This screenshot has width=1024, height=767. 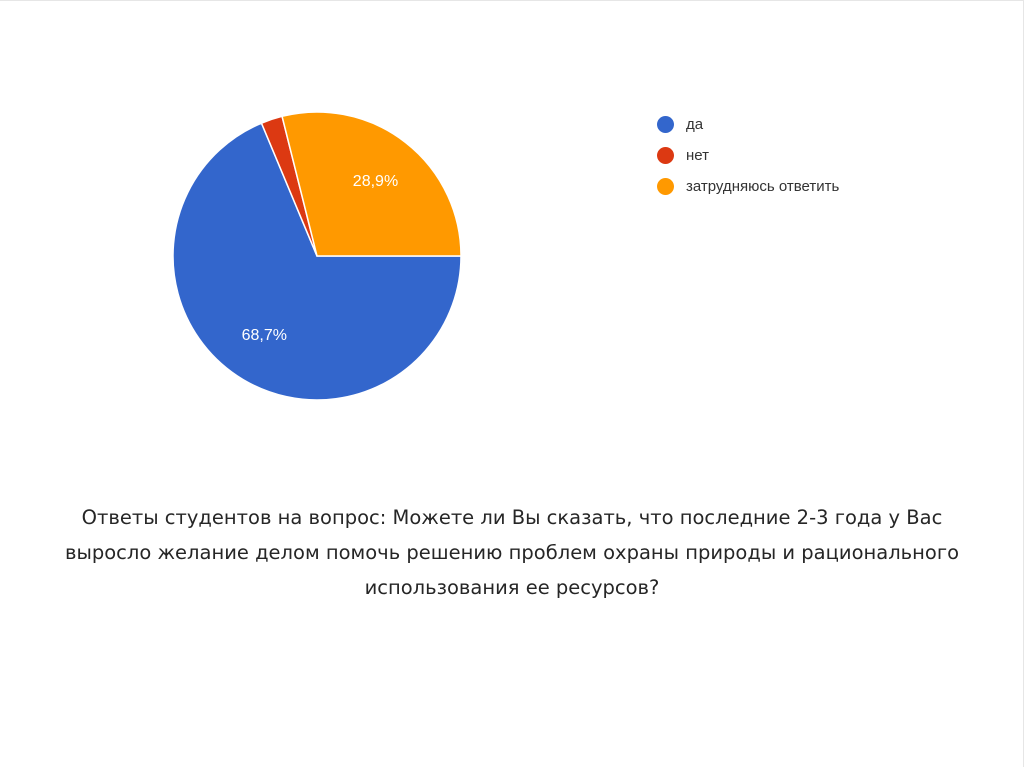 What do you see at coordinates (763, 186) in the screenshot?
I see `legend-label-zatrudnyayus: затрудняюсь ответить` at bounding box center [763, 186].